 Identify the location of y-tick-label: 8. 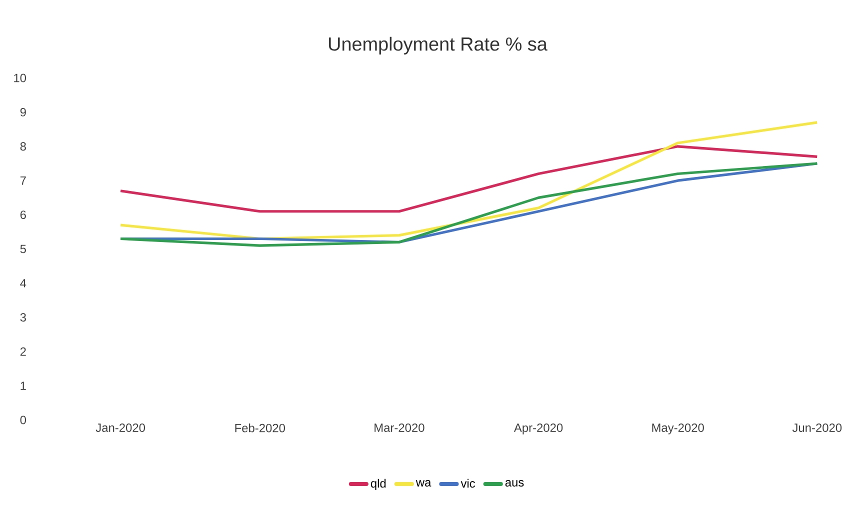
(23, 146).